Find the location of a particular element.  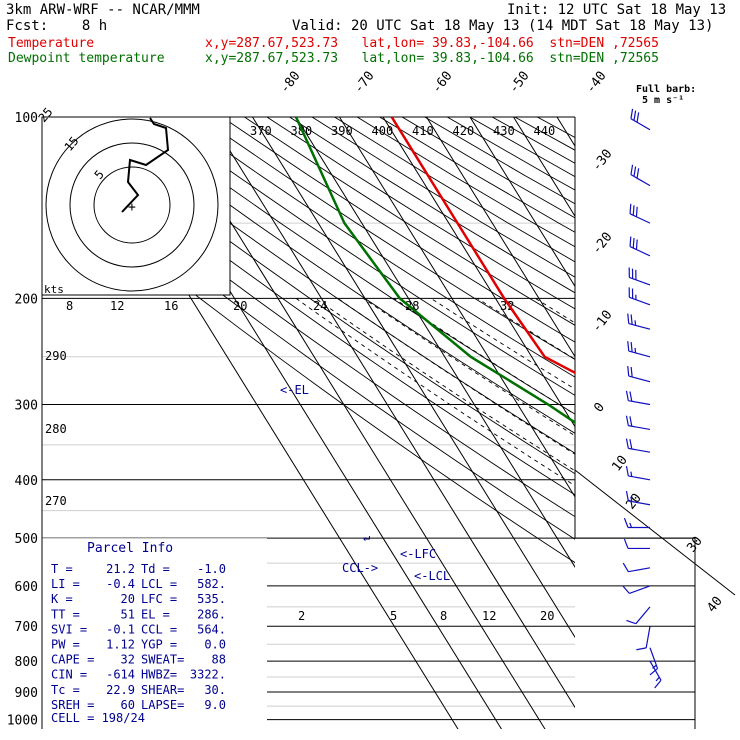

parcel-key: SREH = is located at coordinates (72, 705).